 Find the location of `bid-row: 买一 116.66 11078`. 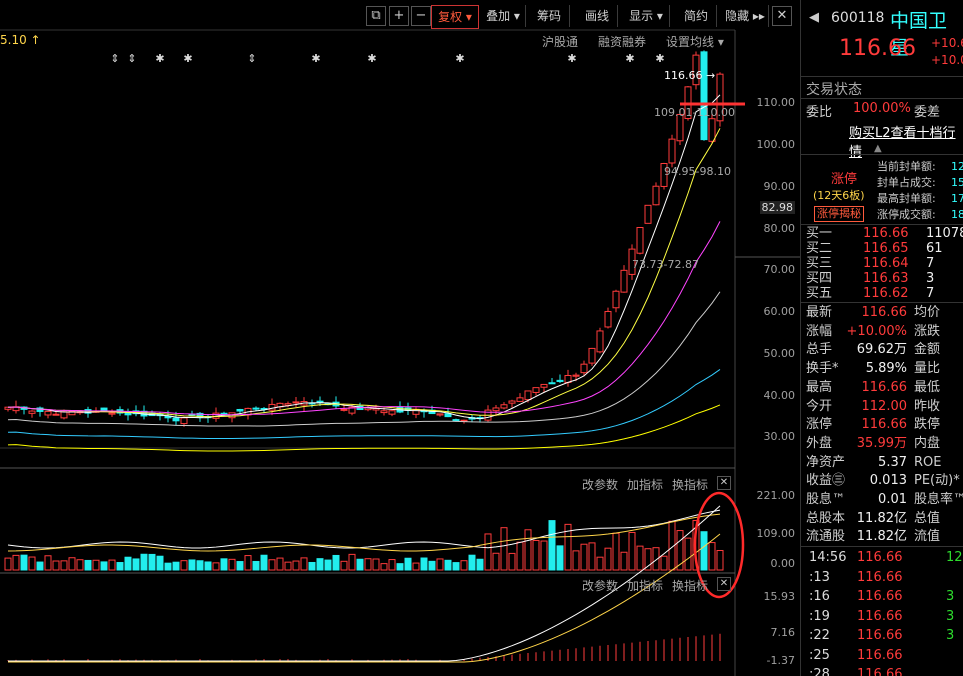

bid-row: 买一 116.66 11078 is located at coordinates (882, 233).